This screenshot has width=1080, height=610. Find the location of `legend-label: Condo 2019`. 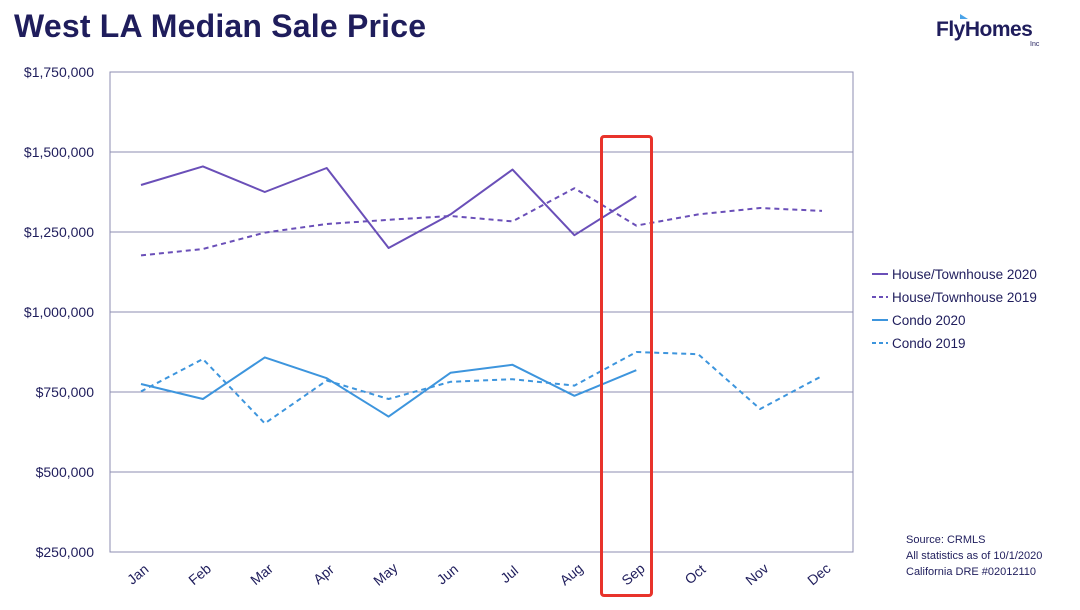

legend-label: Condo 2019 is located at coordinates (929, 343).